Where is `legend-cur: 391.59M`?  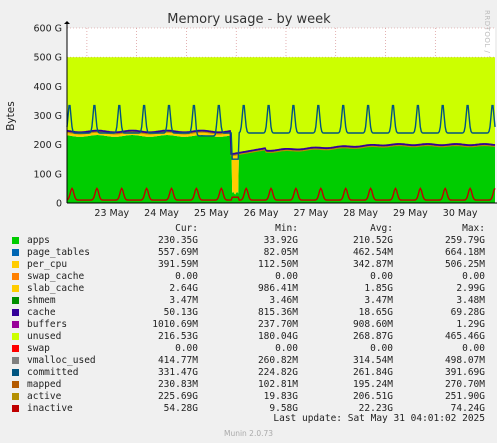 legend-cur: 391.59M is located at coordinates (177, 264).